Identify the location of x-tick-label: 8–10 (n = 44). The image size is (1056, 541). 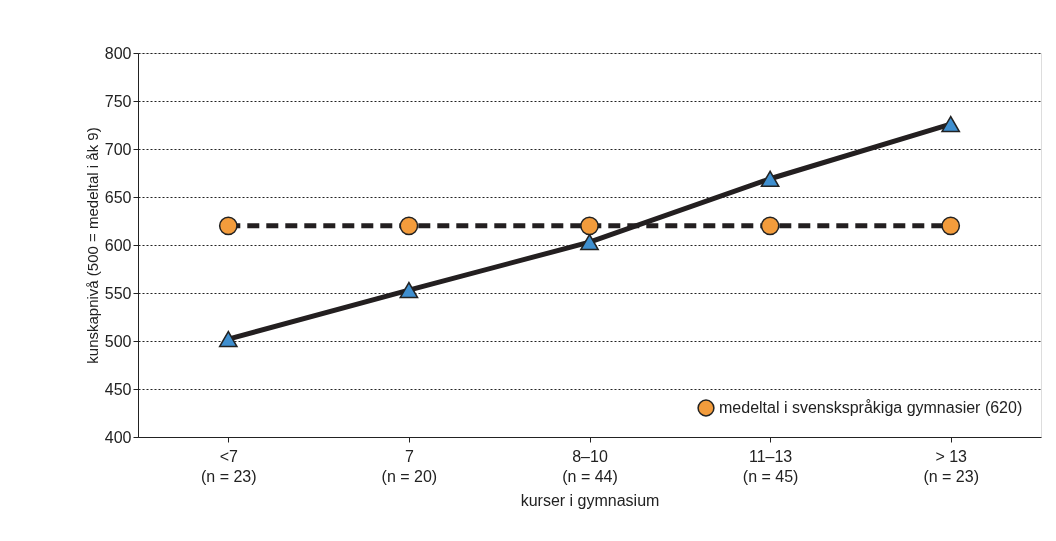
(590, 466).